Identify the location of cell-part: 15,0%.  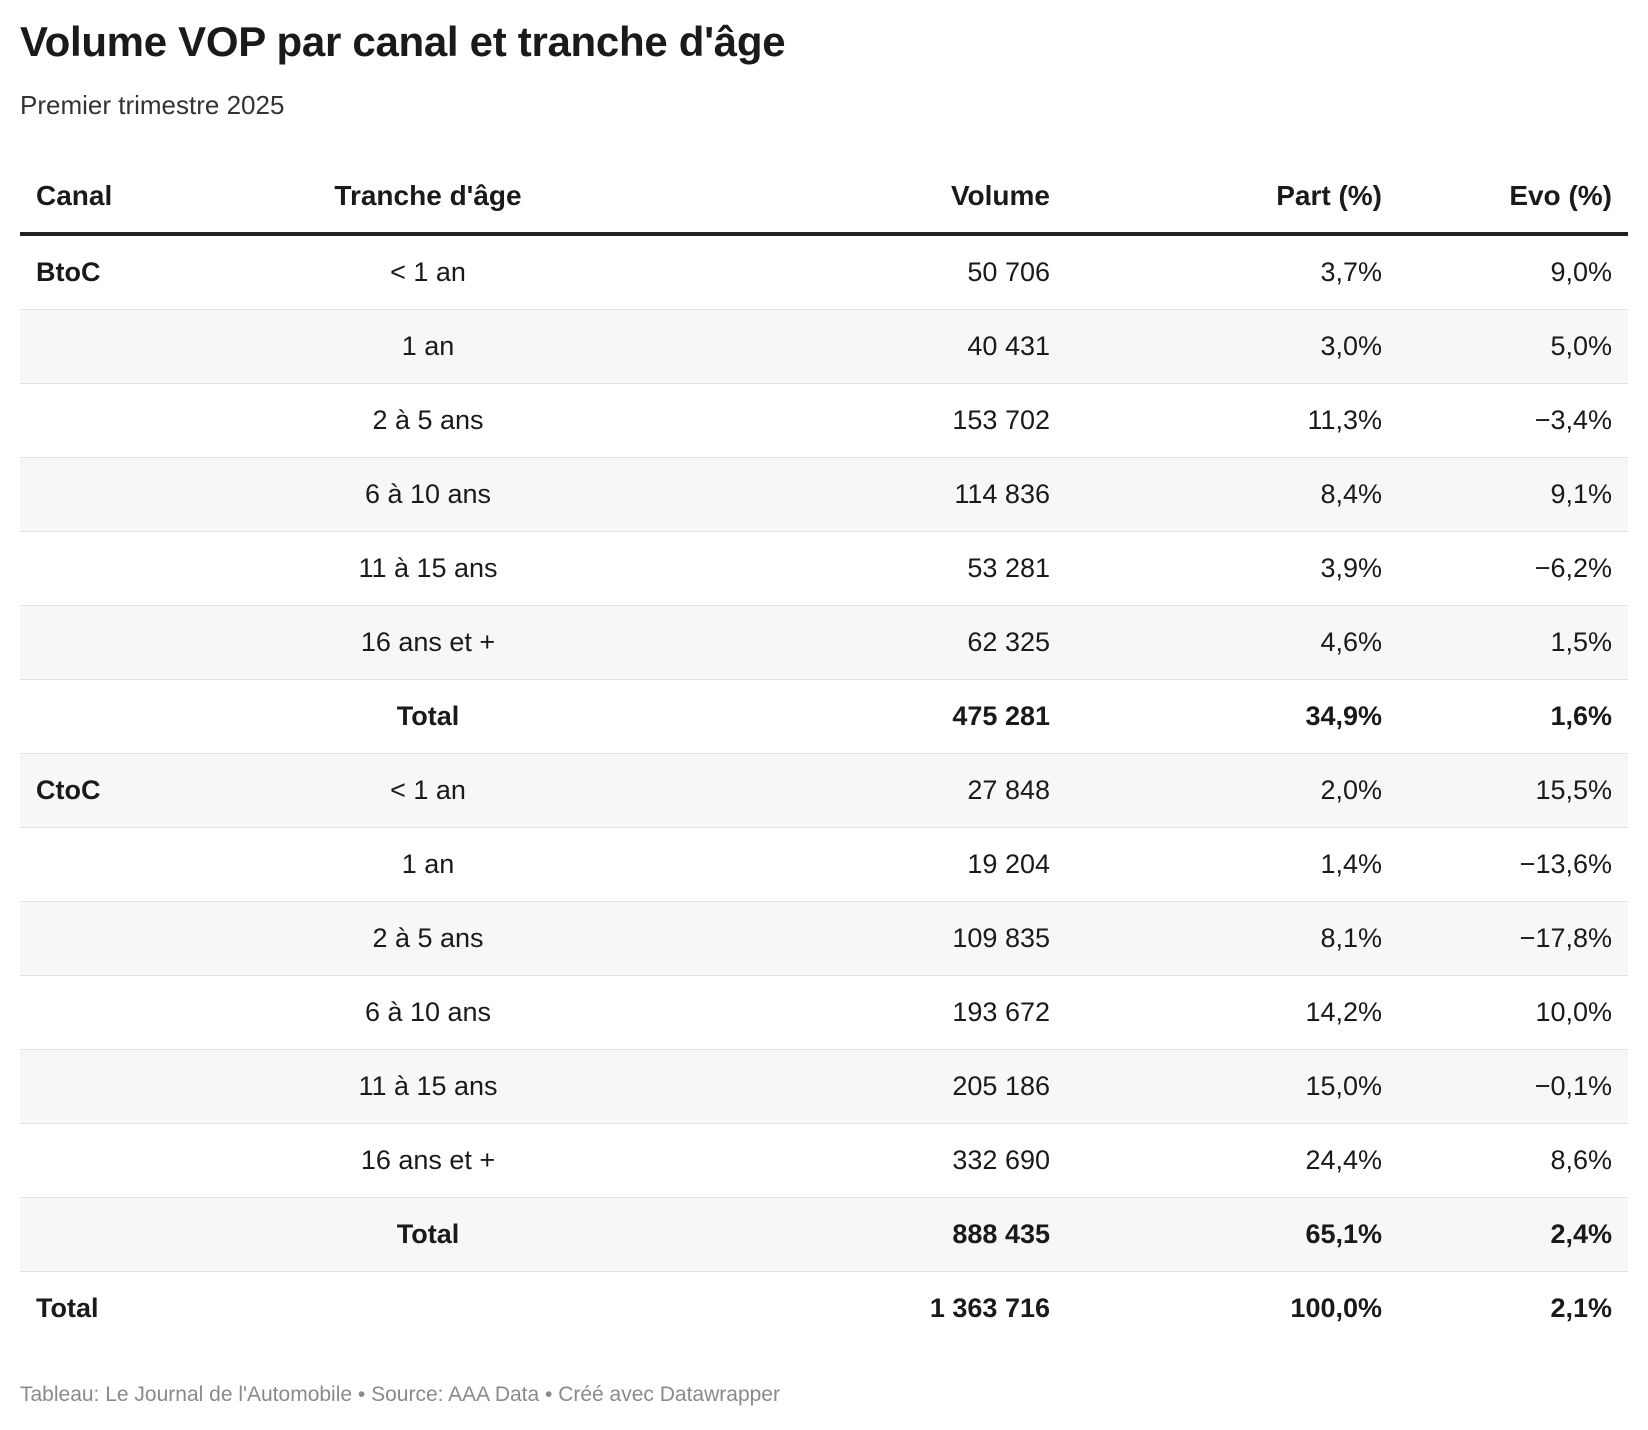
(1232, 1086).